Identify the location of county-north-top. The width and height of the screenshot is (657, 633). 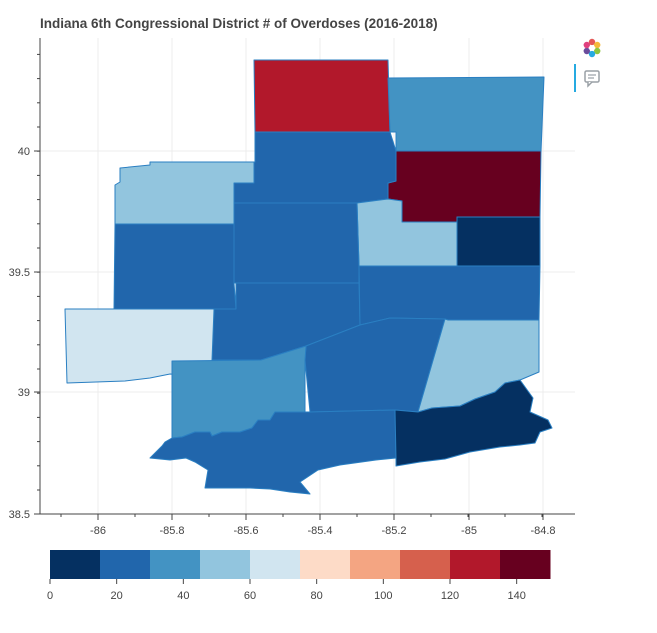
(322, 96).